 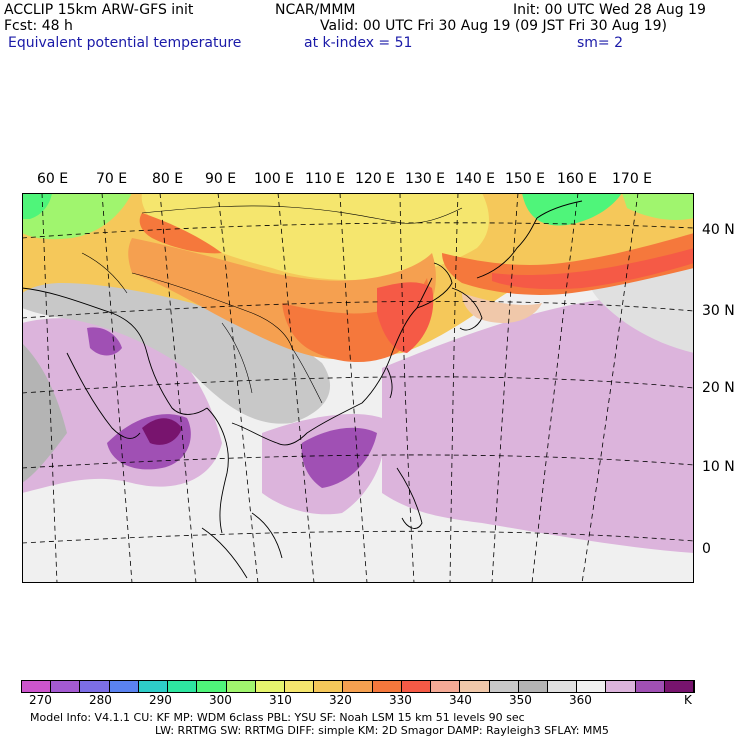 I want to click on colorbar-tick-labels: 270 280 290 300 310 320 330 340 350 360 K, so click(x=370, y=700).